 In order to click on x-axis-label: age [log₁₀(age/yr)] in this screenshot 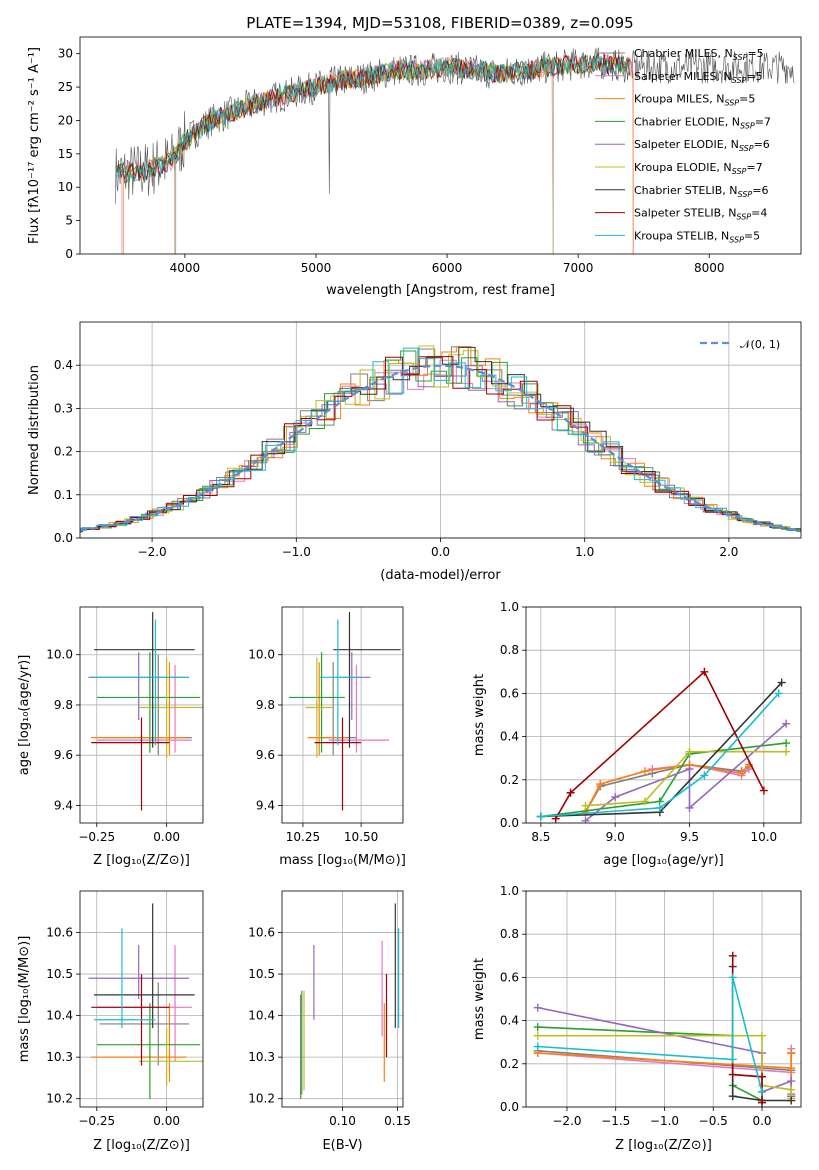, I will do `click(663, 860)`.